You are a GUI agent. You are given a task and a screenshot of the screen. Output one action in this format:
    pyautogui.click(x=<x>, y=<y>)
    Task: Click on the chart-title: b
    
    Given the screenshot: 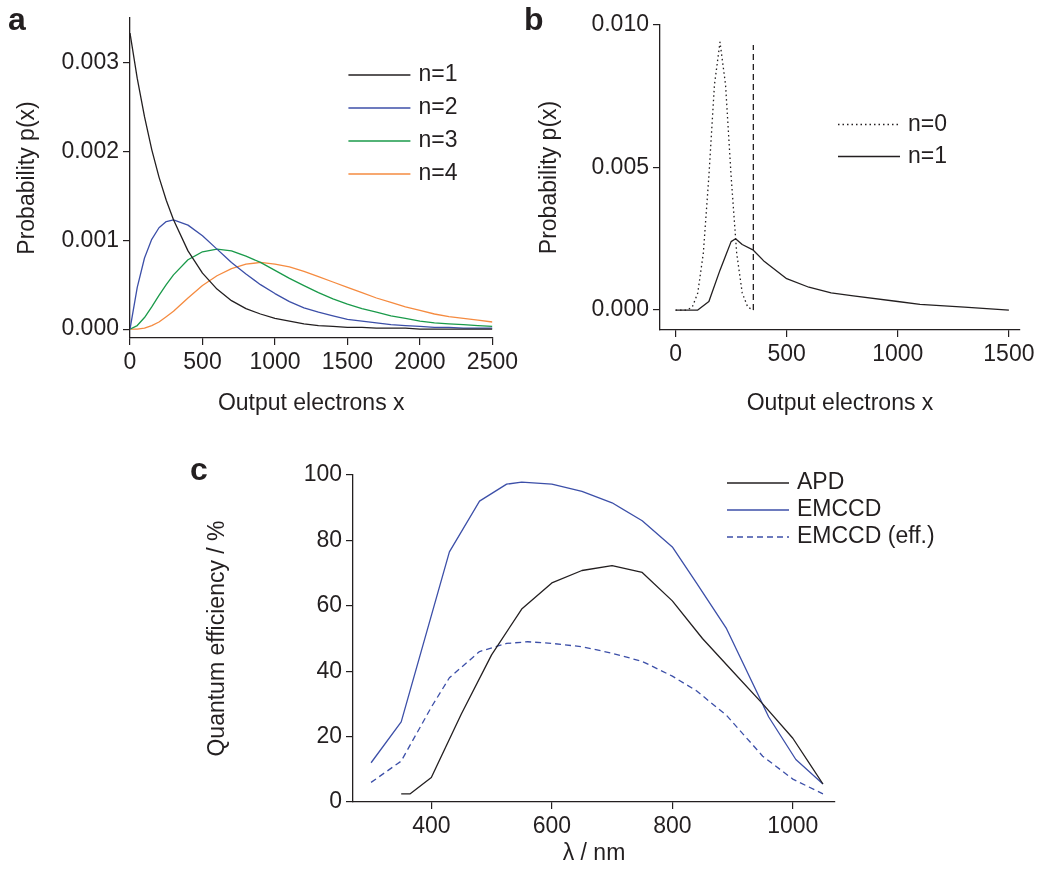 What is the action you would take?
    pyautogui.click(x=534, y=19)
    